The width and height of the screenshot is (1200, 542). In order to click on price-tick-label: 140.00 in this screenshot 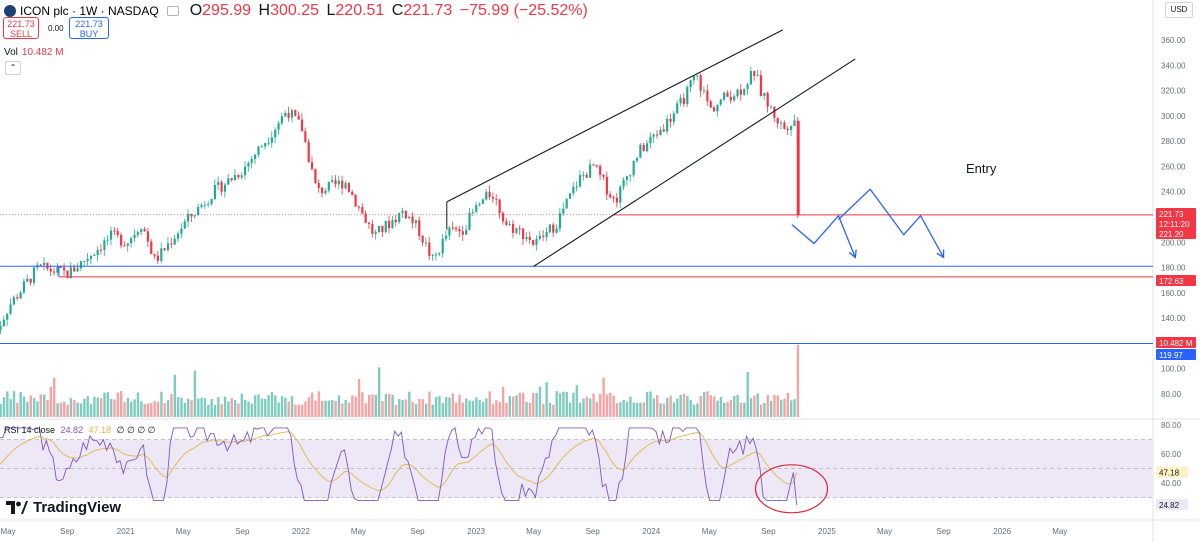, I will do `click(1173, 318)`.